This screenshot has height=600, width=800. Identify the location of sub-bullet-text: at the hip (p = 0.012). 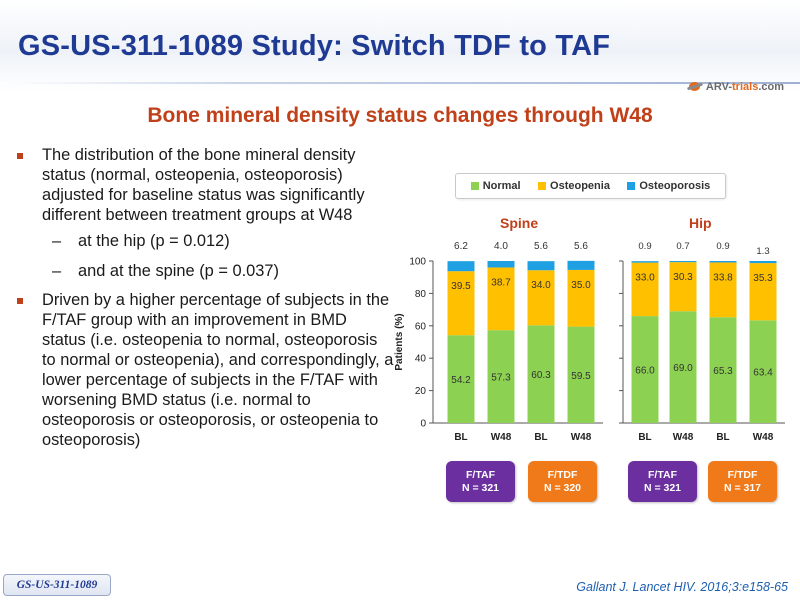
(154, 240).